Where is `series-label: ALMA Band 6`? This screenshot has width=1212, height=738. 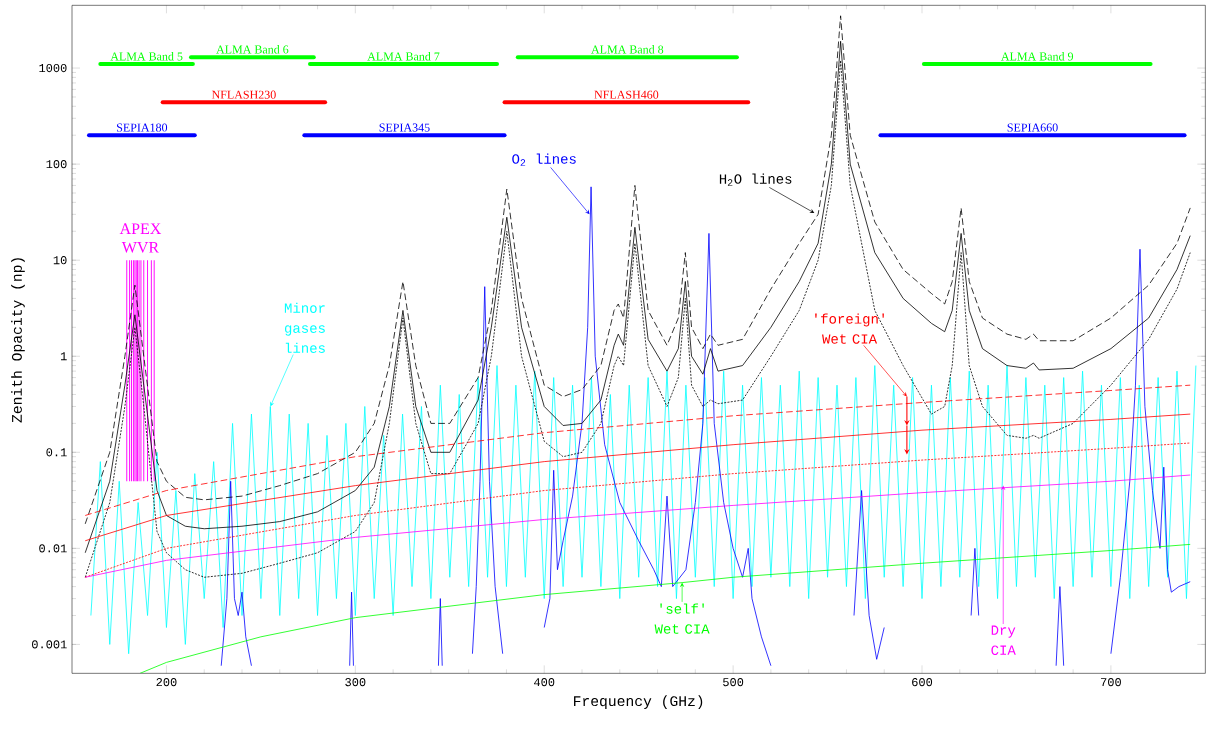
series-label: ALMA Band 6 is located at coordinates (252, 49).